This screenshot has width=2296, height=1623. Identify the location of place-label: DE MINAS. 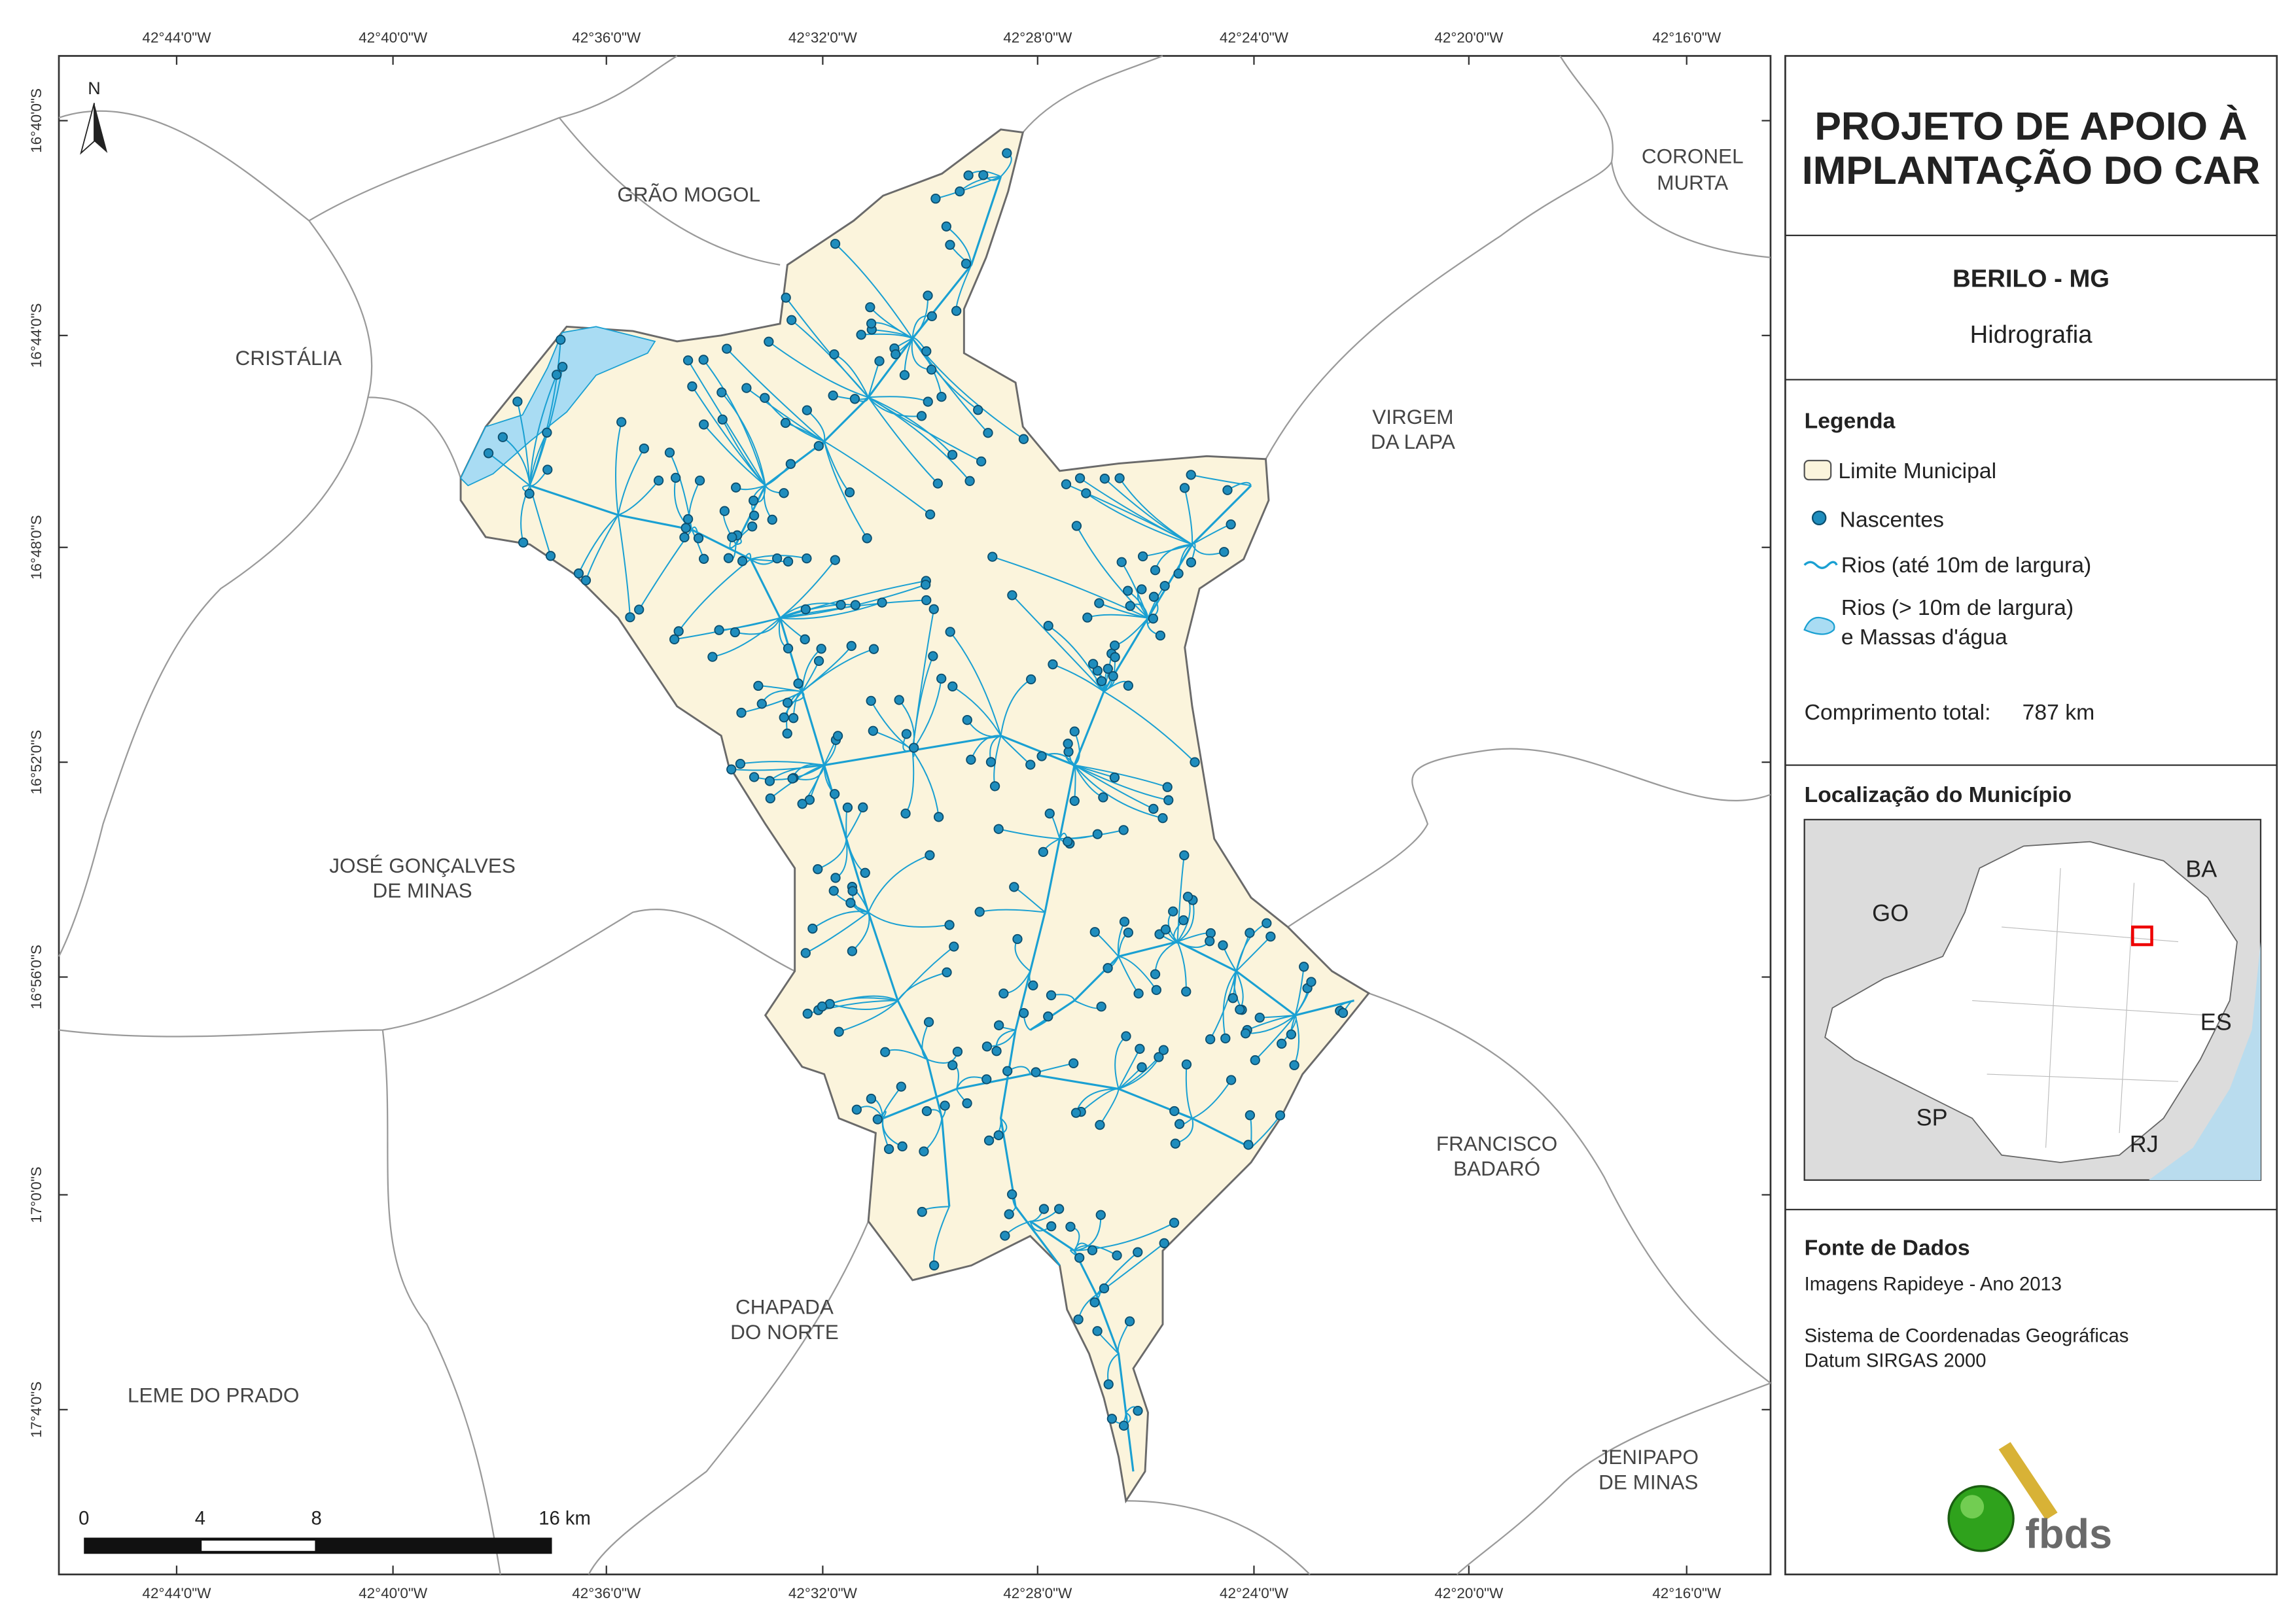
(422, 891).